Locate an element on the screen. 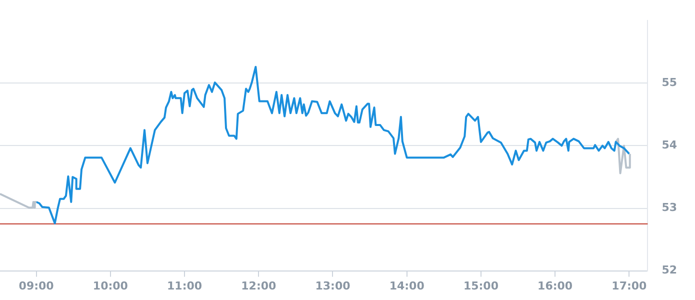 The width and height of the screenshot is (695, 300). x-tick-label: 12:00 is located at coordinates (258, 285).